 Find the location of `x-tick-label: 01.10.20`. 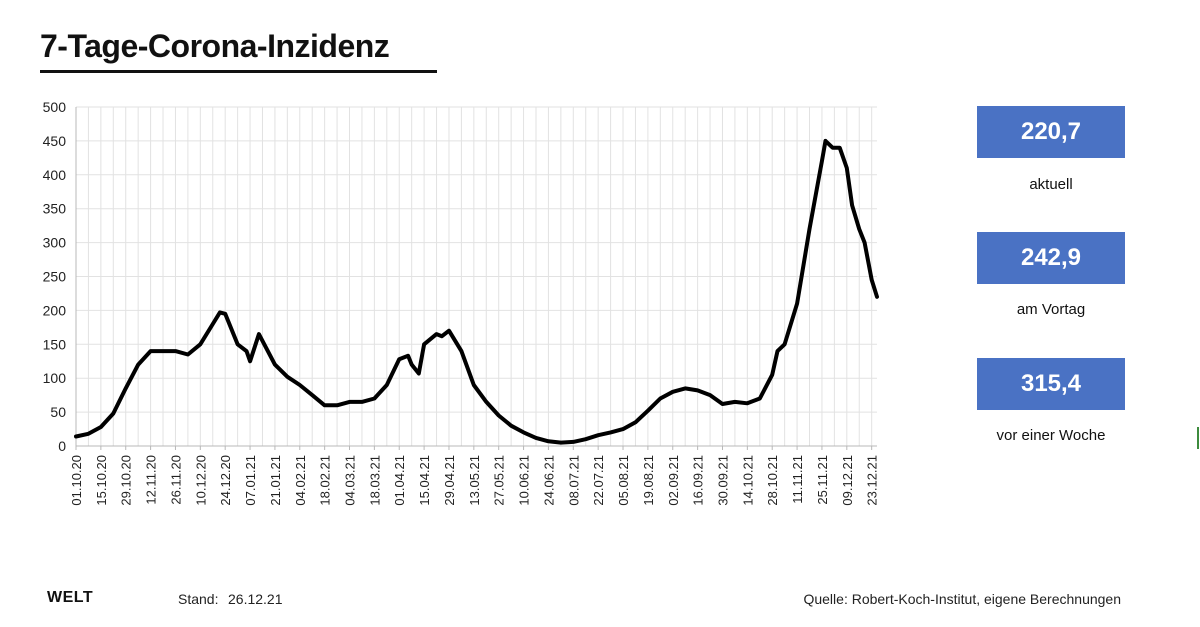

x-tick-label: 01.10.20 is located at coordinates (76, 480).